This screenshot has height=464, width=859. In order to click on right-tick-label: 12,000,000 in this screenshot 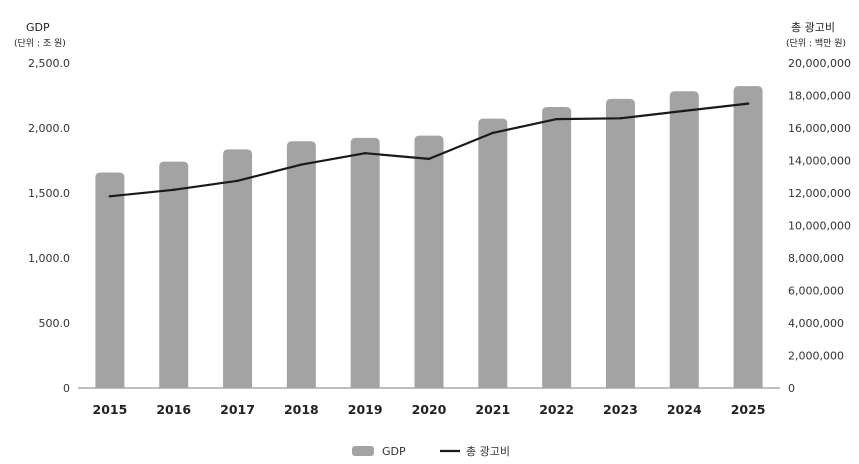, I will do `click(819, 193)`.